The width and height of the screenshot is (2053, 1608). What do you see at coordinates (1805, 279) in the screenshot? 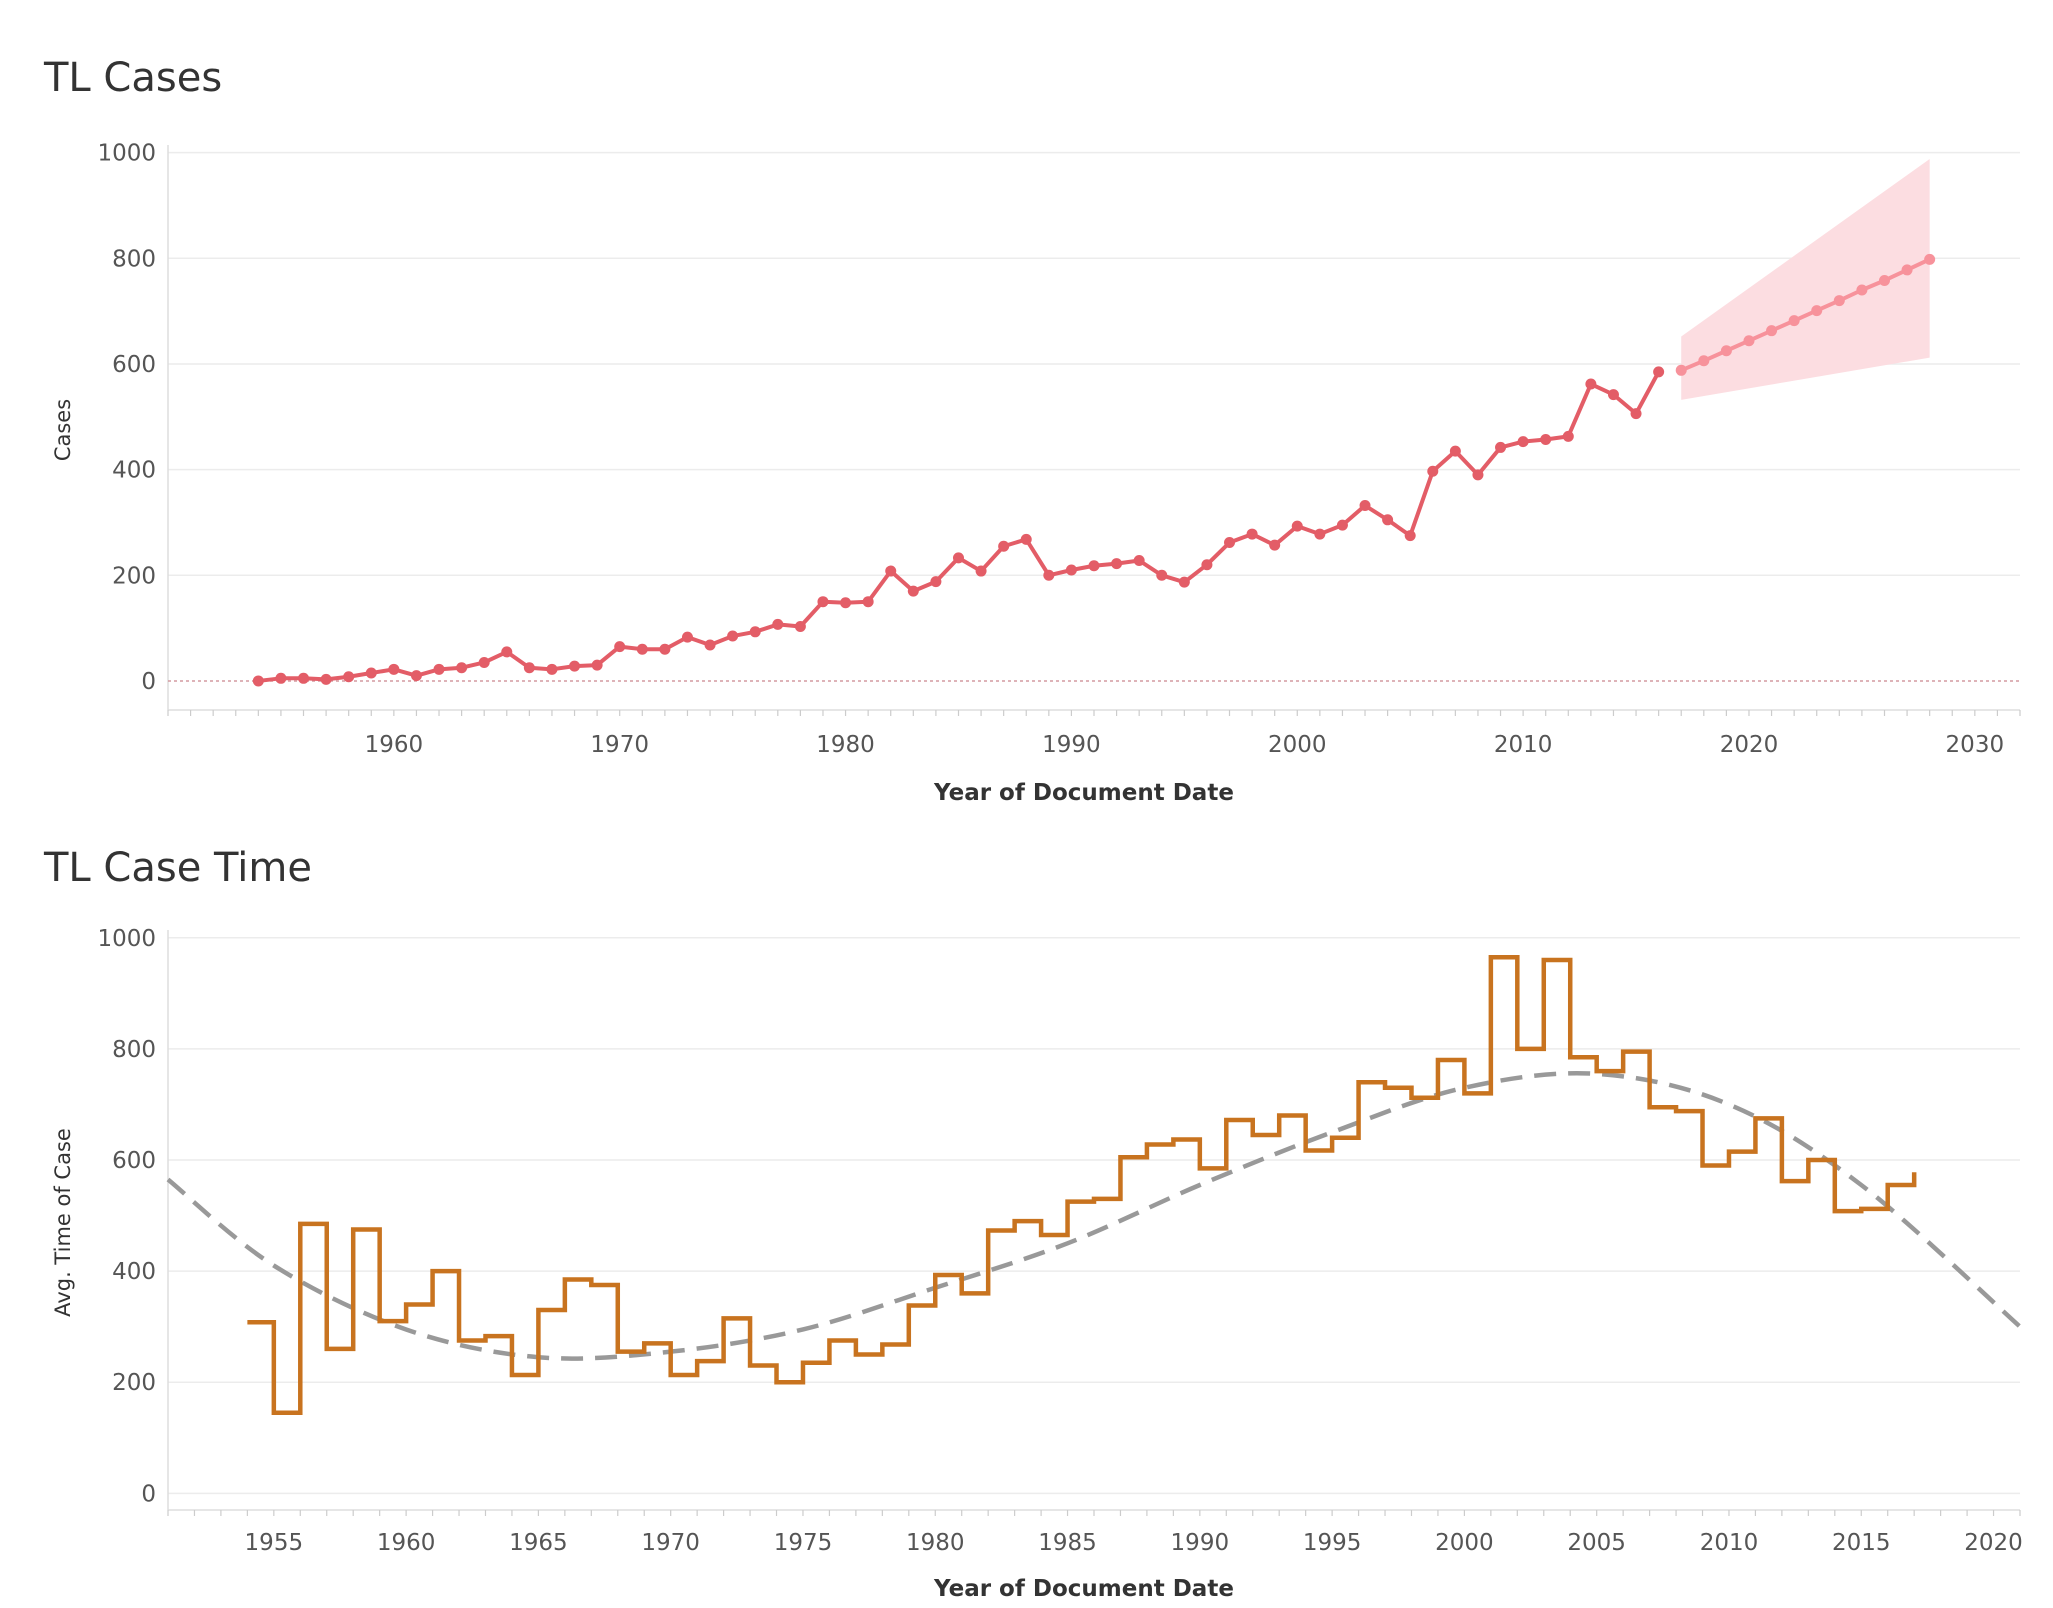
I see `forecast-band` at bounding box center [1805, 279].